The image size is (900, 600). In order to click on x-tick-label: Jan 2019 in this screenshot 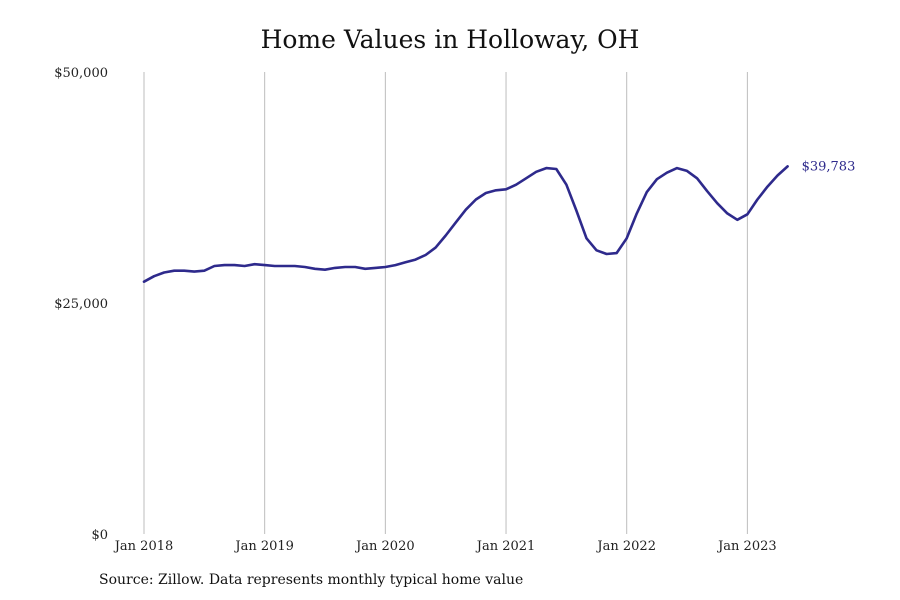, I will do `click(263, 546)`.